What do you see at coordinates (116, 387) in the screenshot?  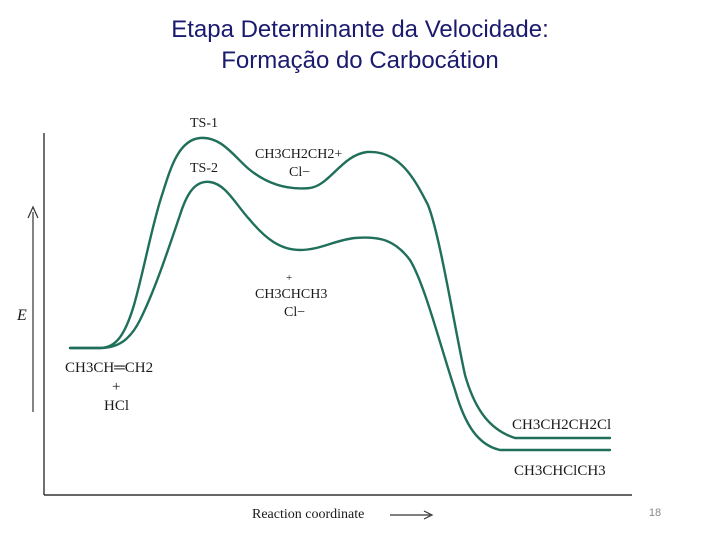 I see `reactant-plus-label: +` at bounding box center [116, 387].